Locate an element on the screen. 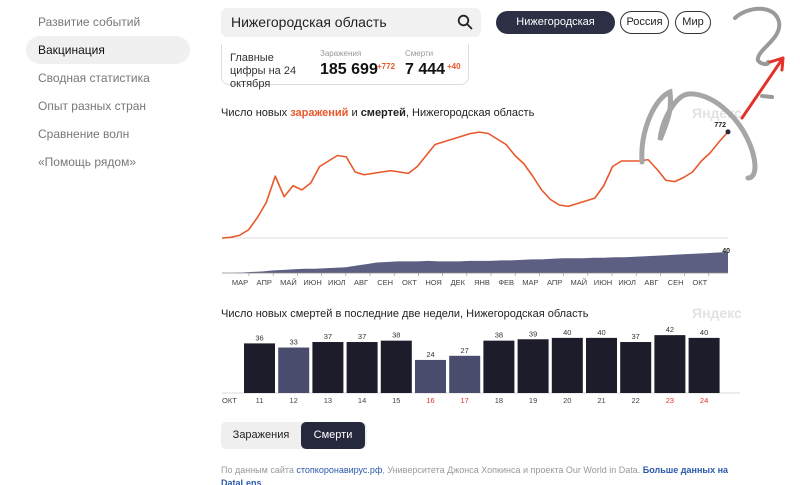  deaths-bar-date: 18 is located at coordinates (499, 400).